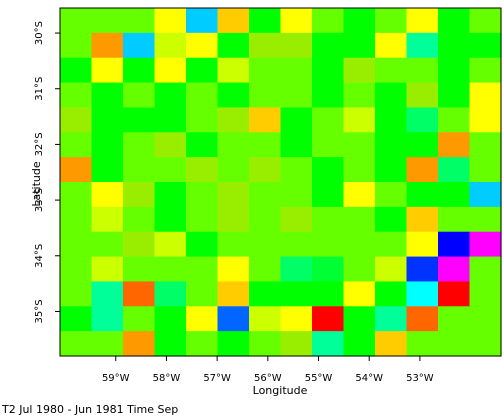  Describe the element at coordinates (319, 378) in the screenshot. I see `x-tick-label: 55°W` at that location.